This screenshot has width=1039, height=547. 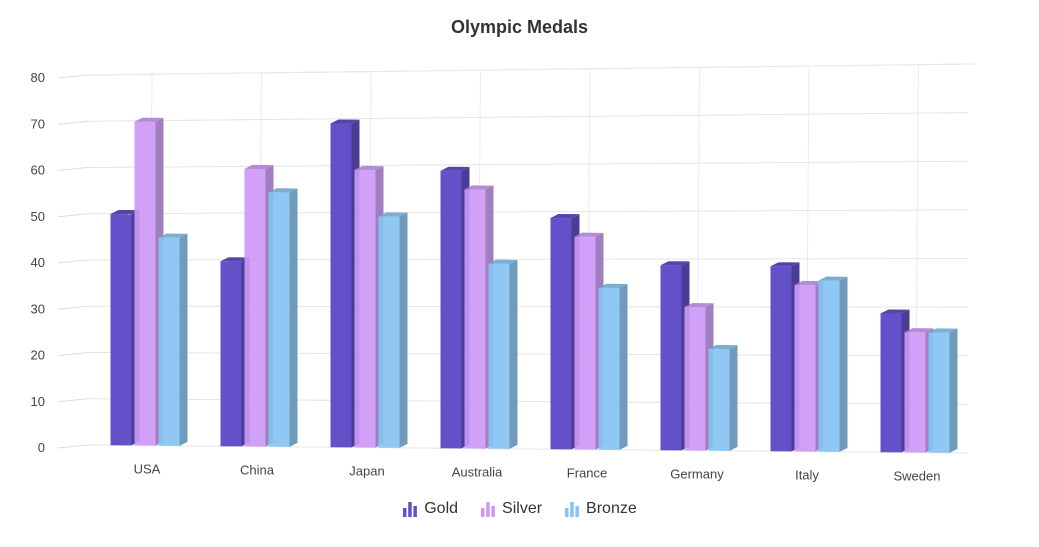 What do you see at coordinates (257, 470) in the screenshot?
I see `x-tick-label: China` at bounding box center [257, 470].